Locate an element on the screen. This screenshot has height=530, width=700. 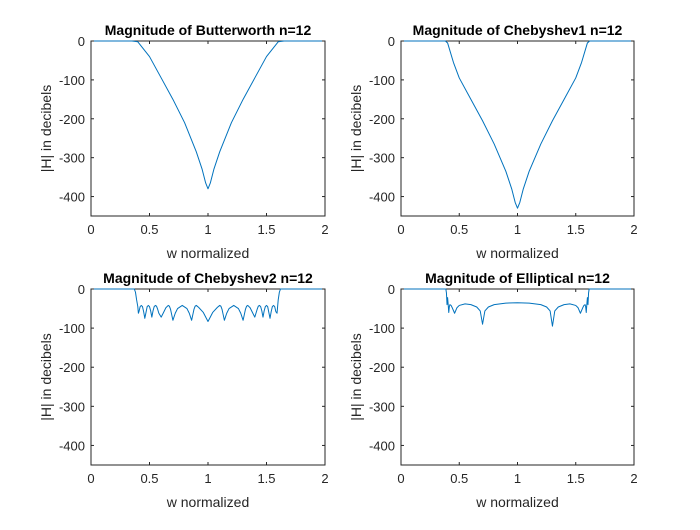
chart-title: Magnitude of Butterworth n=12 is located at coordinates (208, 30).